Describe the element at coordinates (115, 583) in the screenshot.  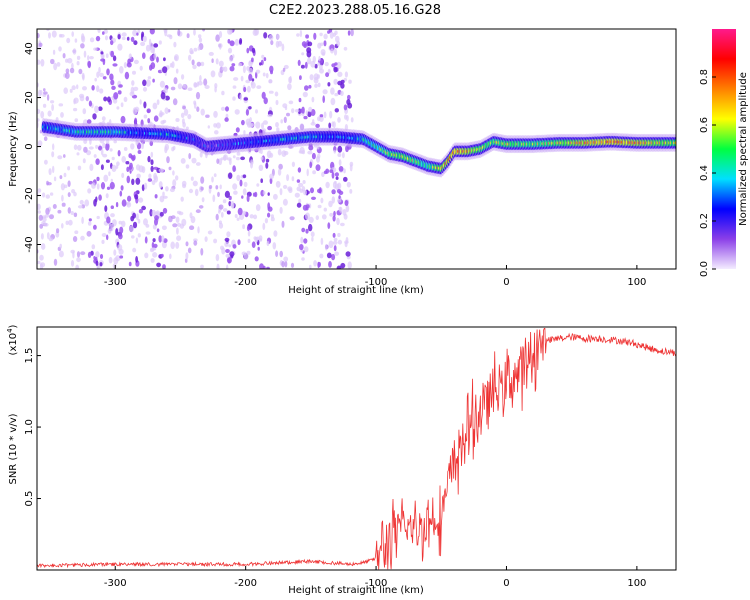
I see `snr-x-tick-label: -300` at that location.